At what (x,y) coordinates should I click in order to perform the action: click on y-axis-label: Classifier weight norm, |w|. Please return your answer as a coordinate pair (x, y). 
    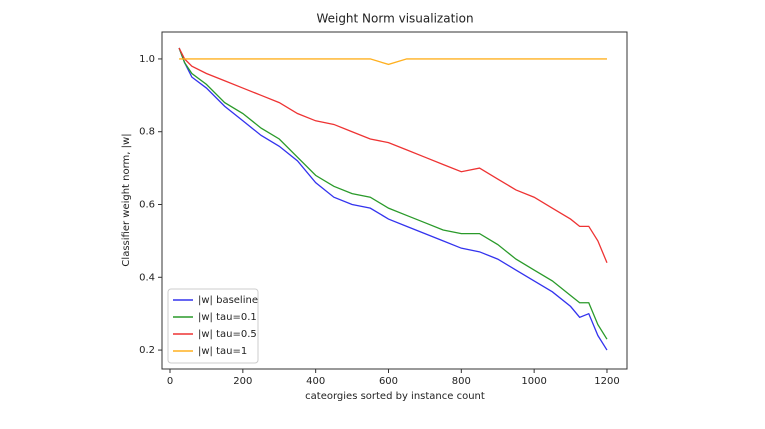
    Looking at the image, I should click on (126, 199).